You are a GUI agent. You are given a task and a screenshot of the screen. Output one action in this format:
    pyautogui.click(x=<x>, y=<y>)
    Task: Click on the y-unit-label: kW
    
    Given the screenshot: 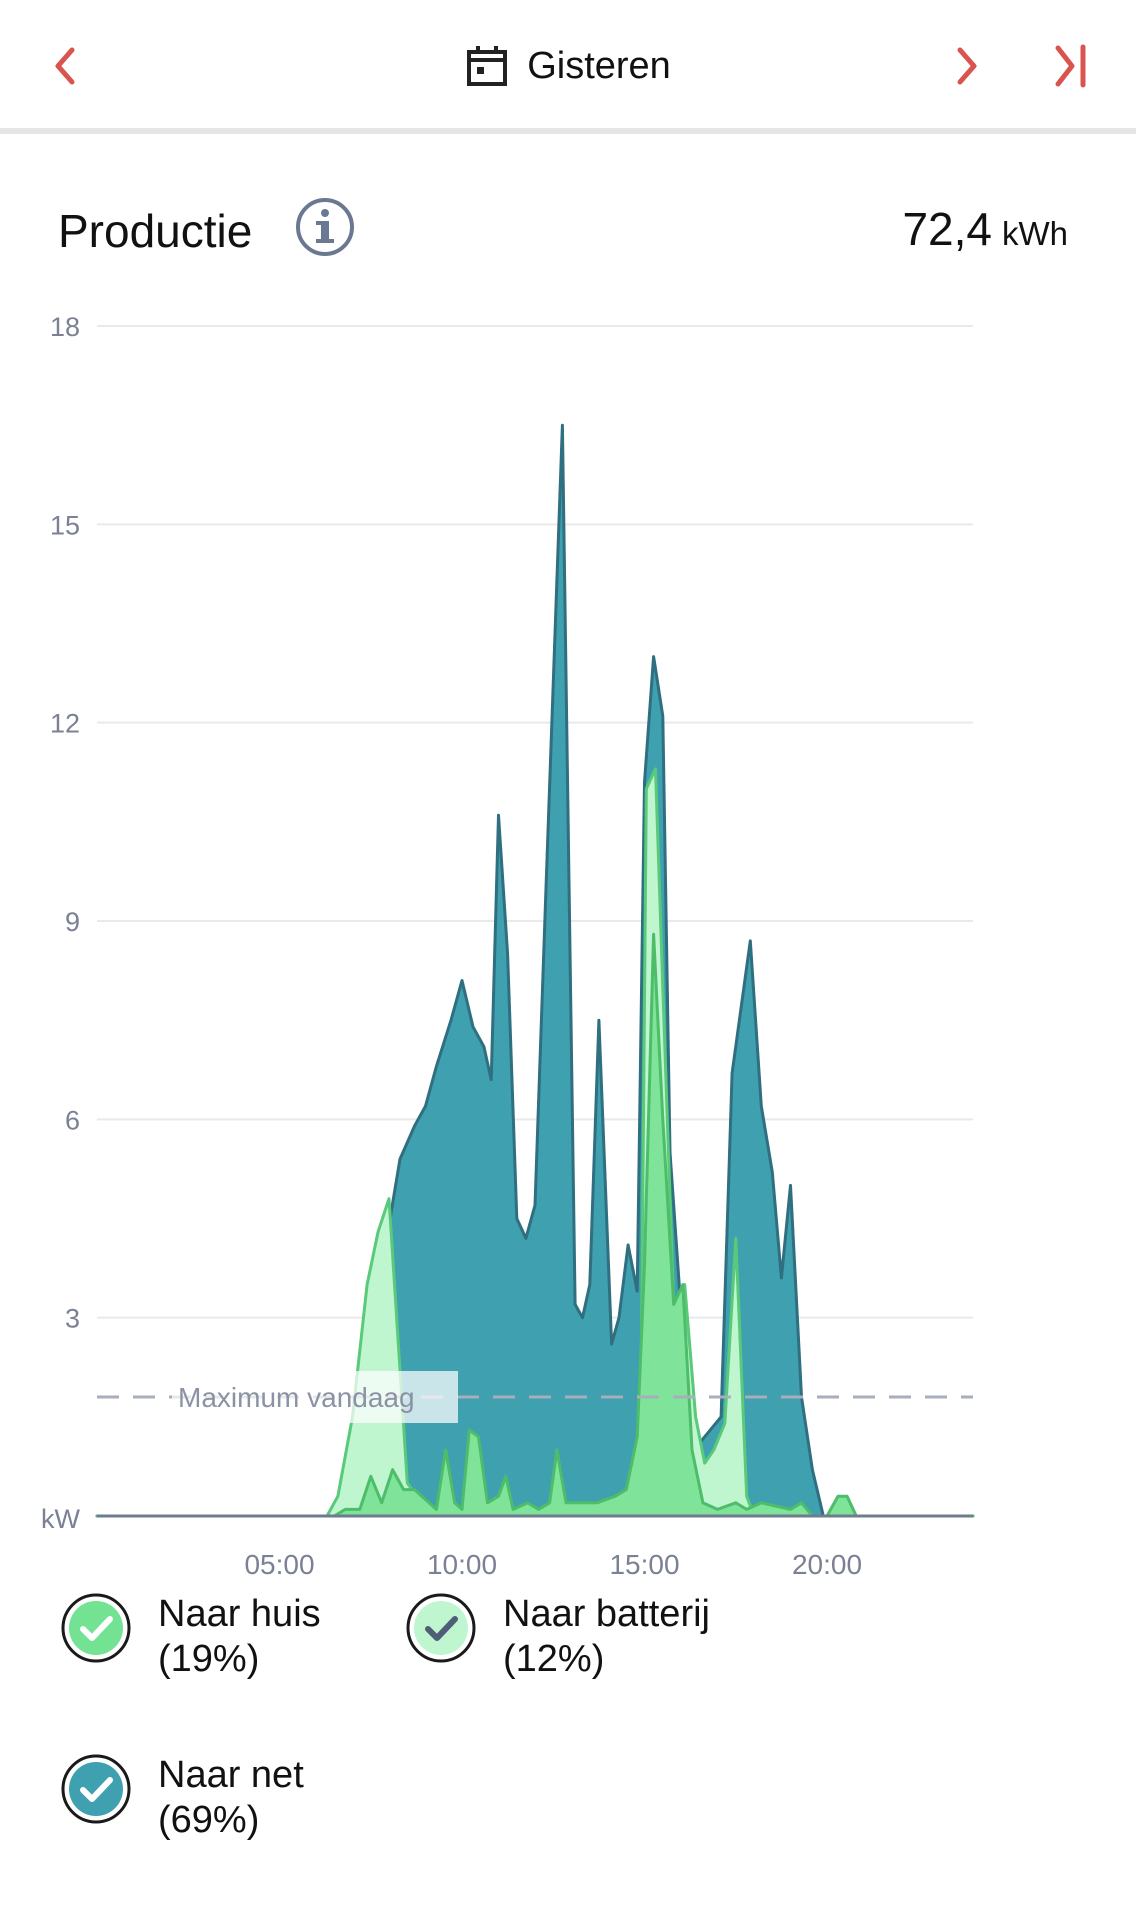 What is the action you would take?
    pyautogui.click(x=61, y=1519)
    